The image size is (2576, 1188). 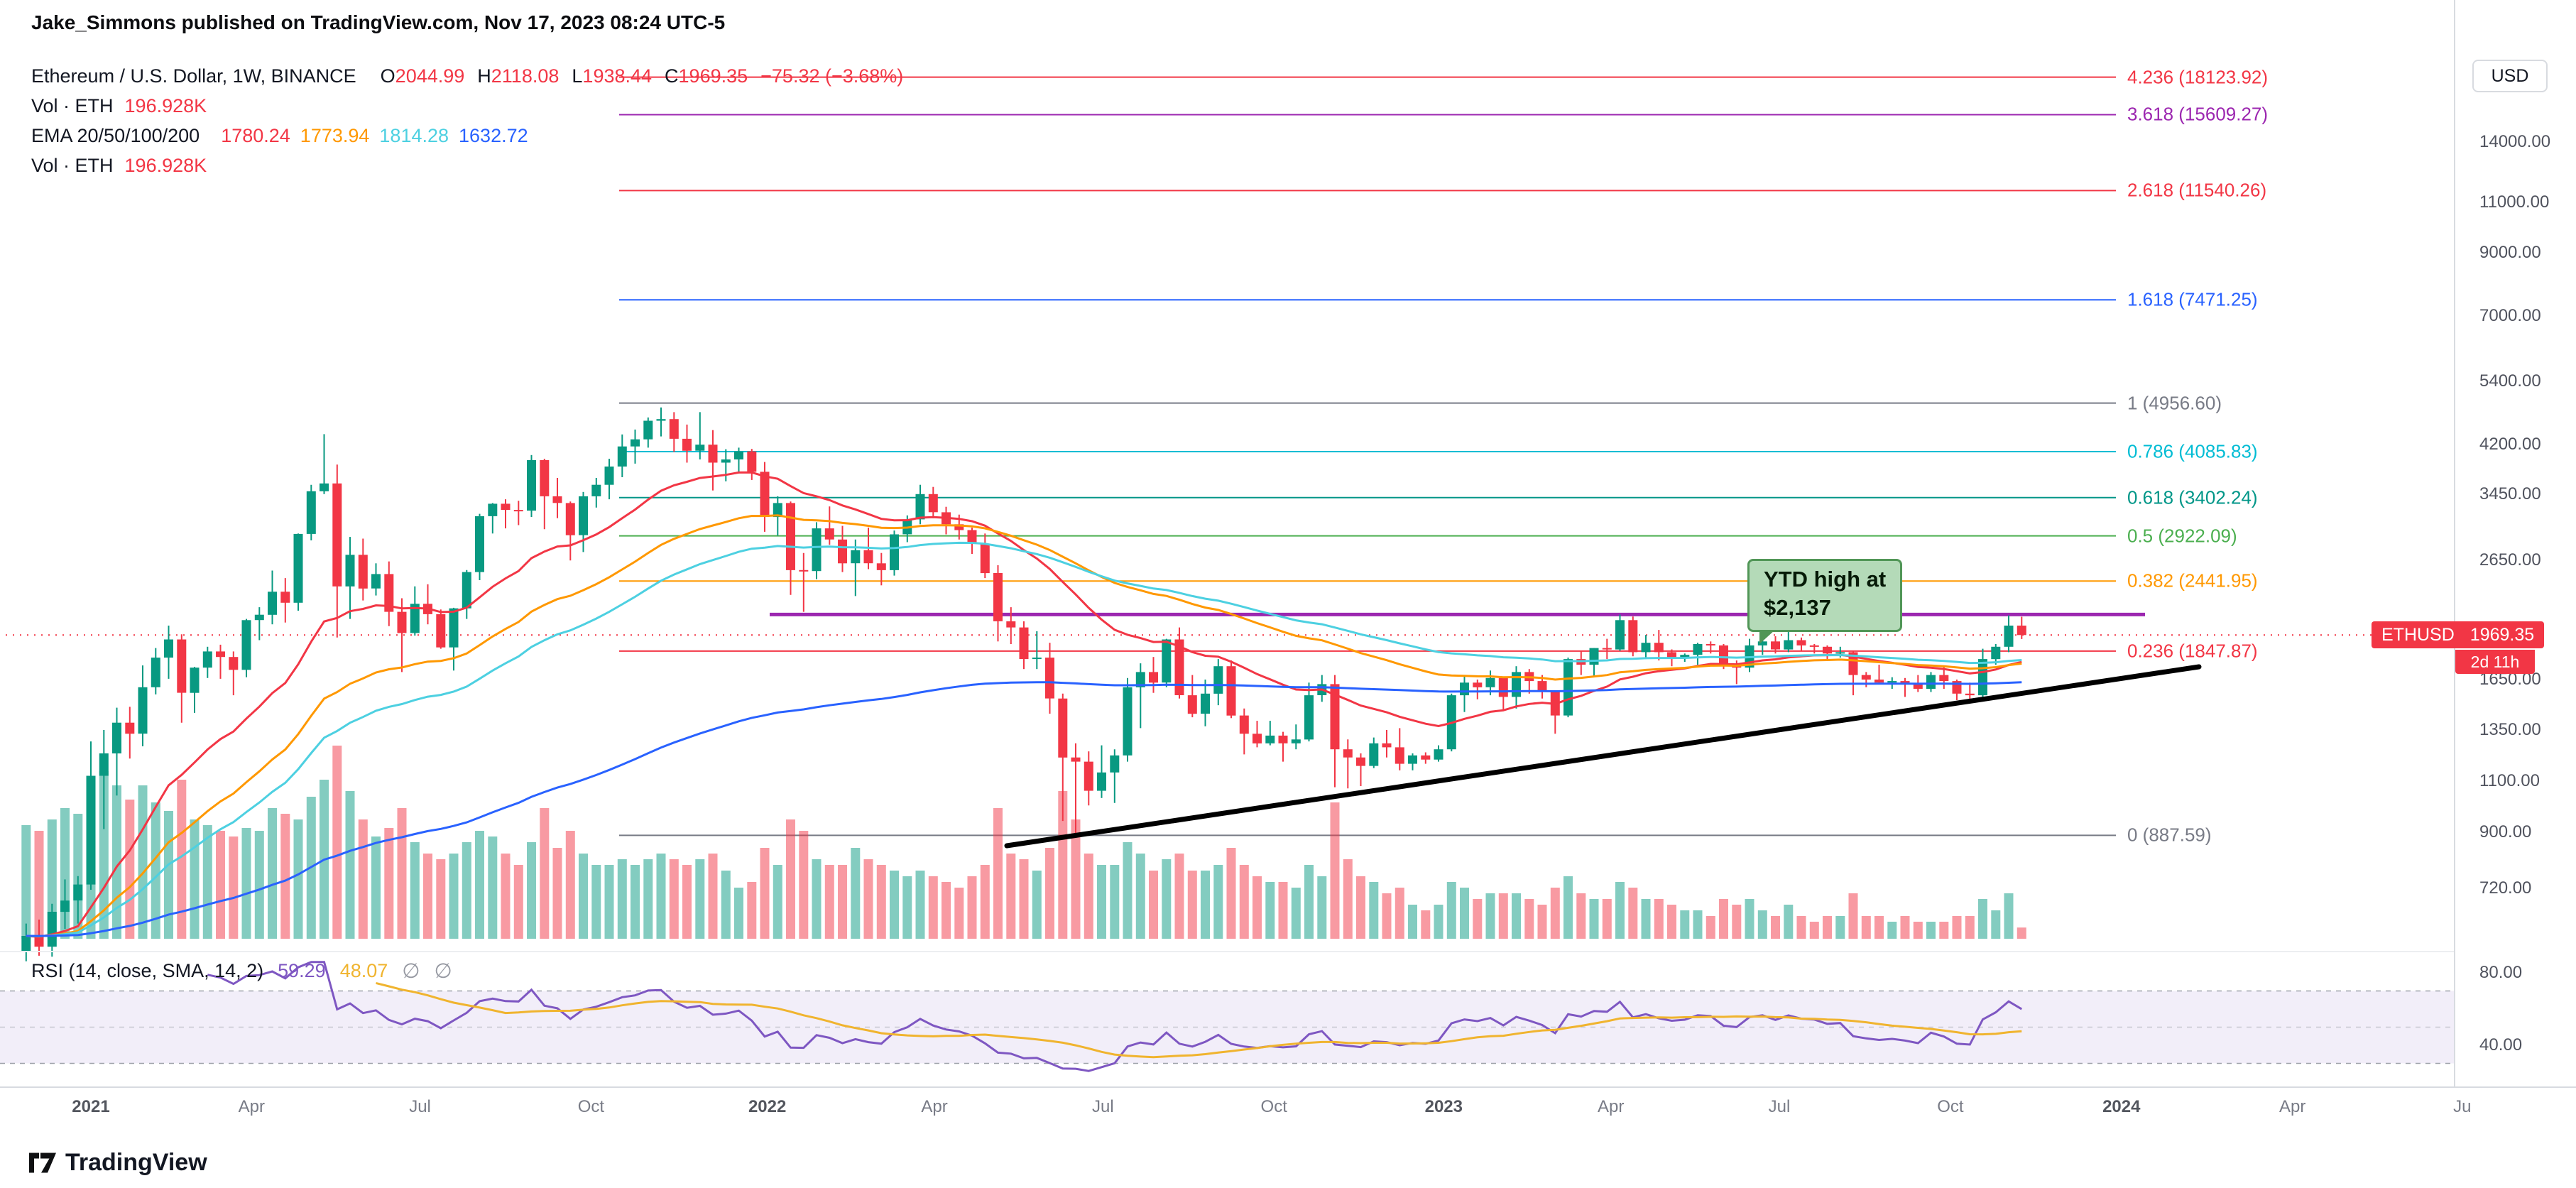 I want to click on pane-separator, so click(x=1227, y=951).